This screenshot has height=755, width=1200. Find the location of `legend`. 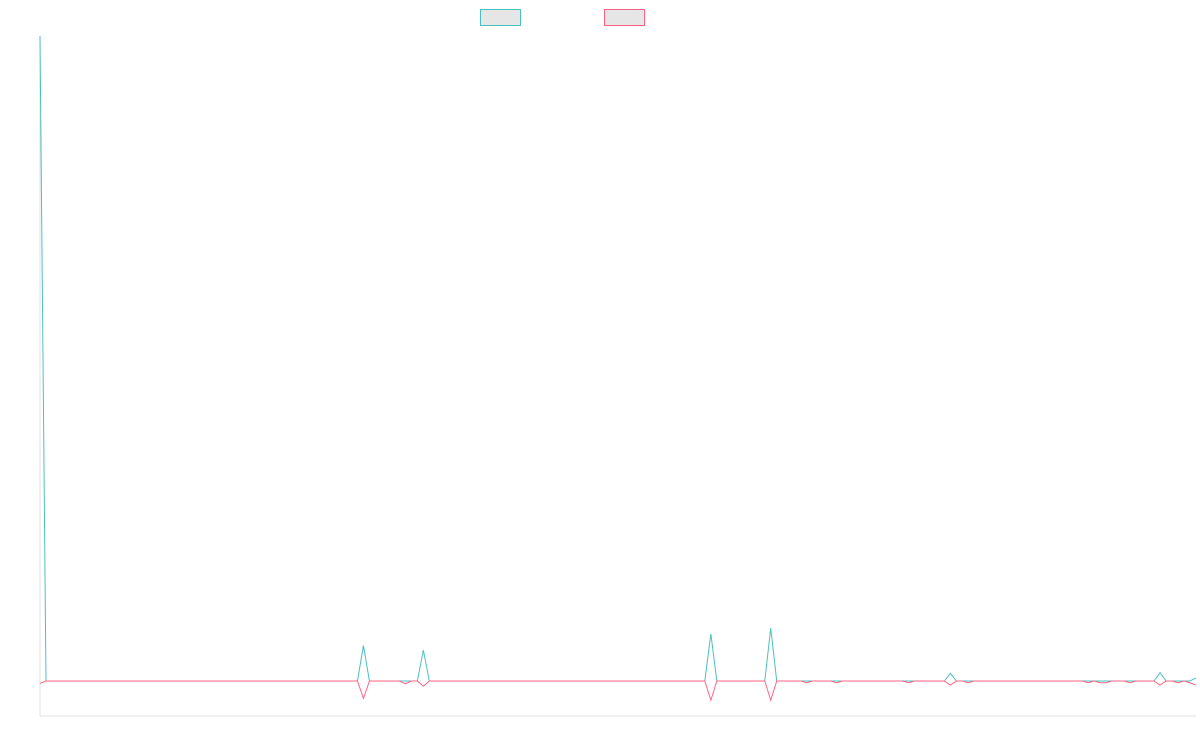

legend is located at coordinates (562, 17).